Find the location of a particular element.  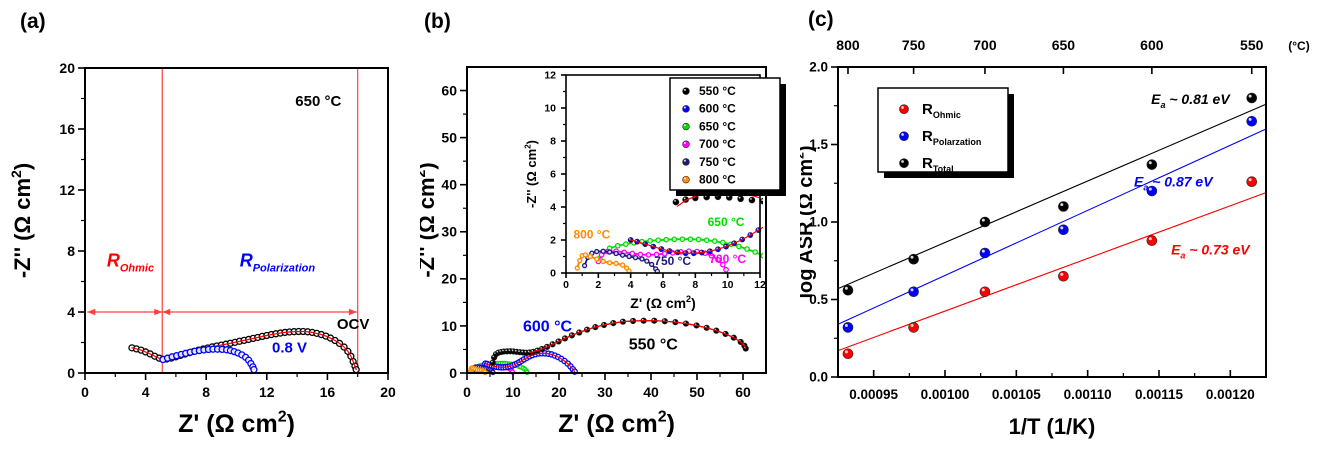

svg-text: Ea ~ 0.81 eV is located at coordinates (1191, 100).